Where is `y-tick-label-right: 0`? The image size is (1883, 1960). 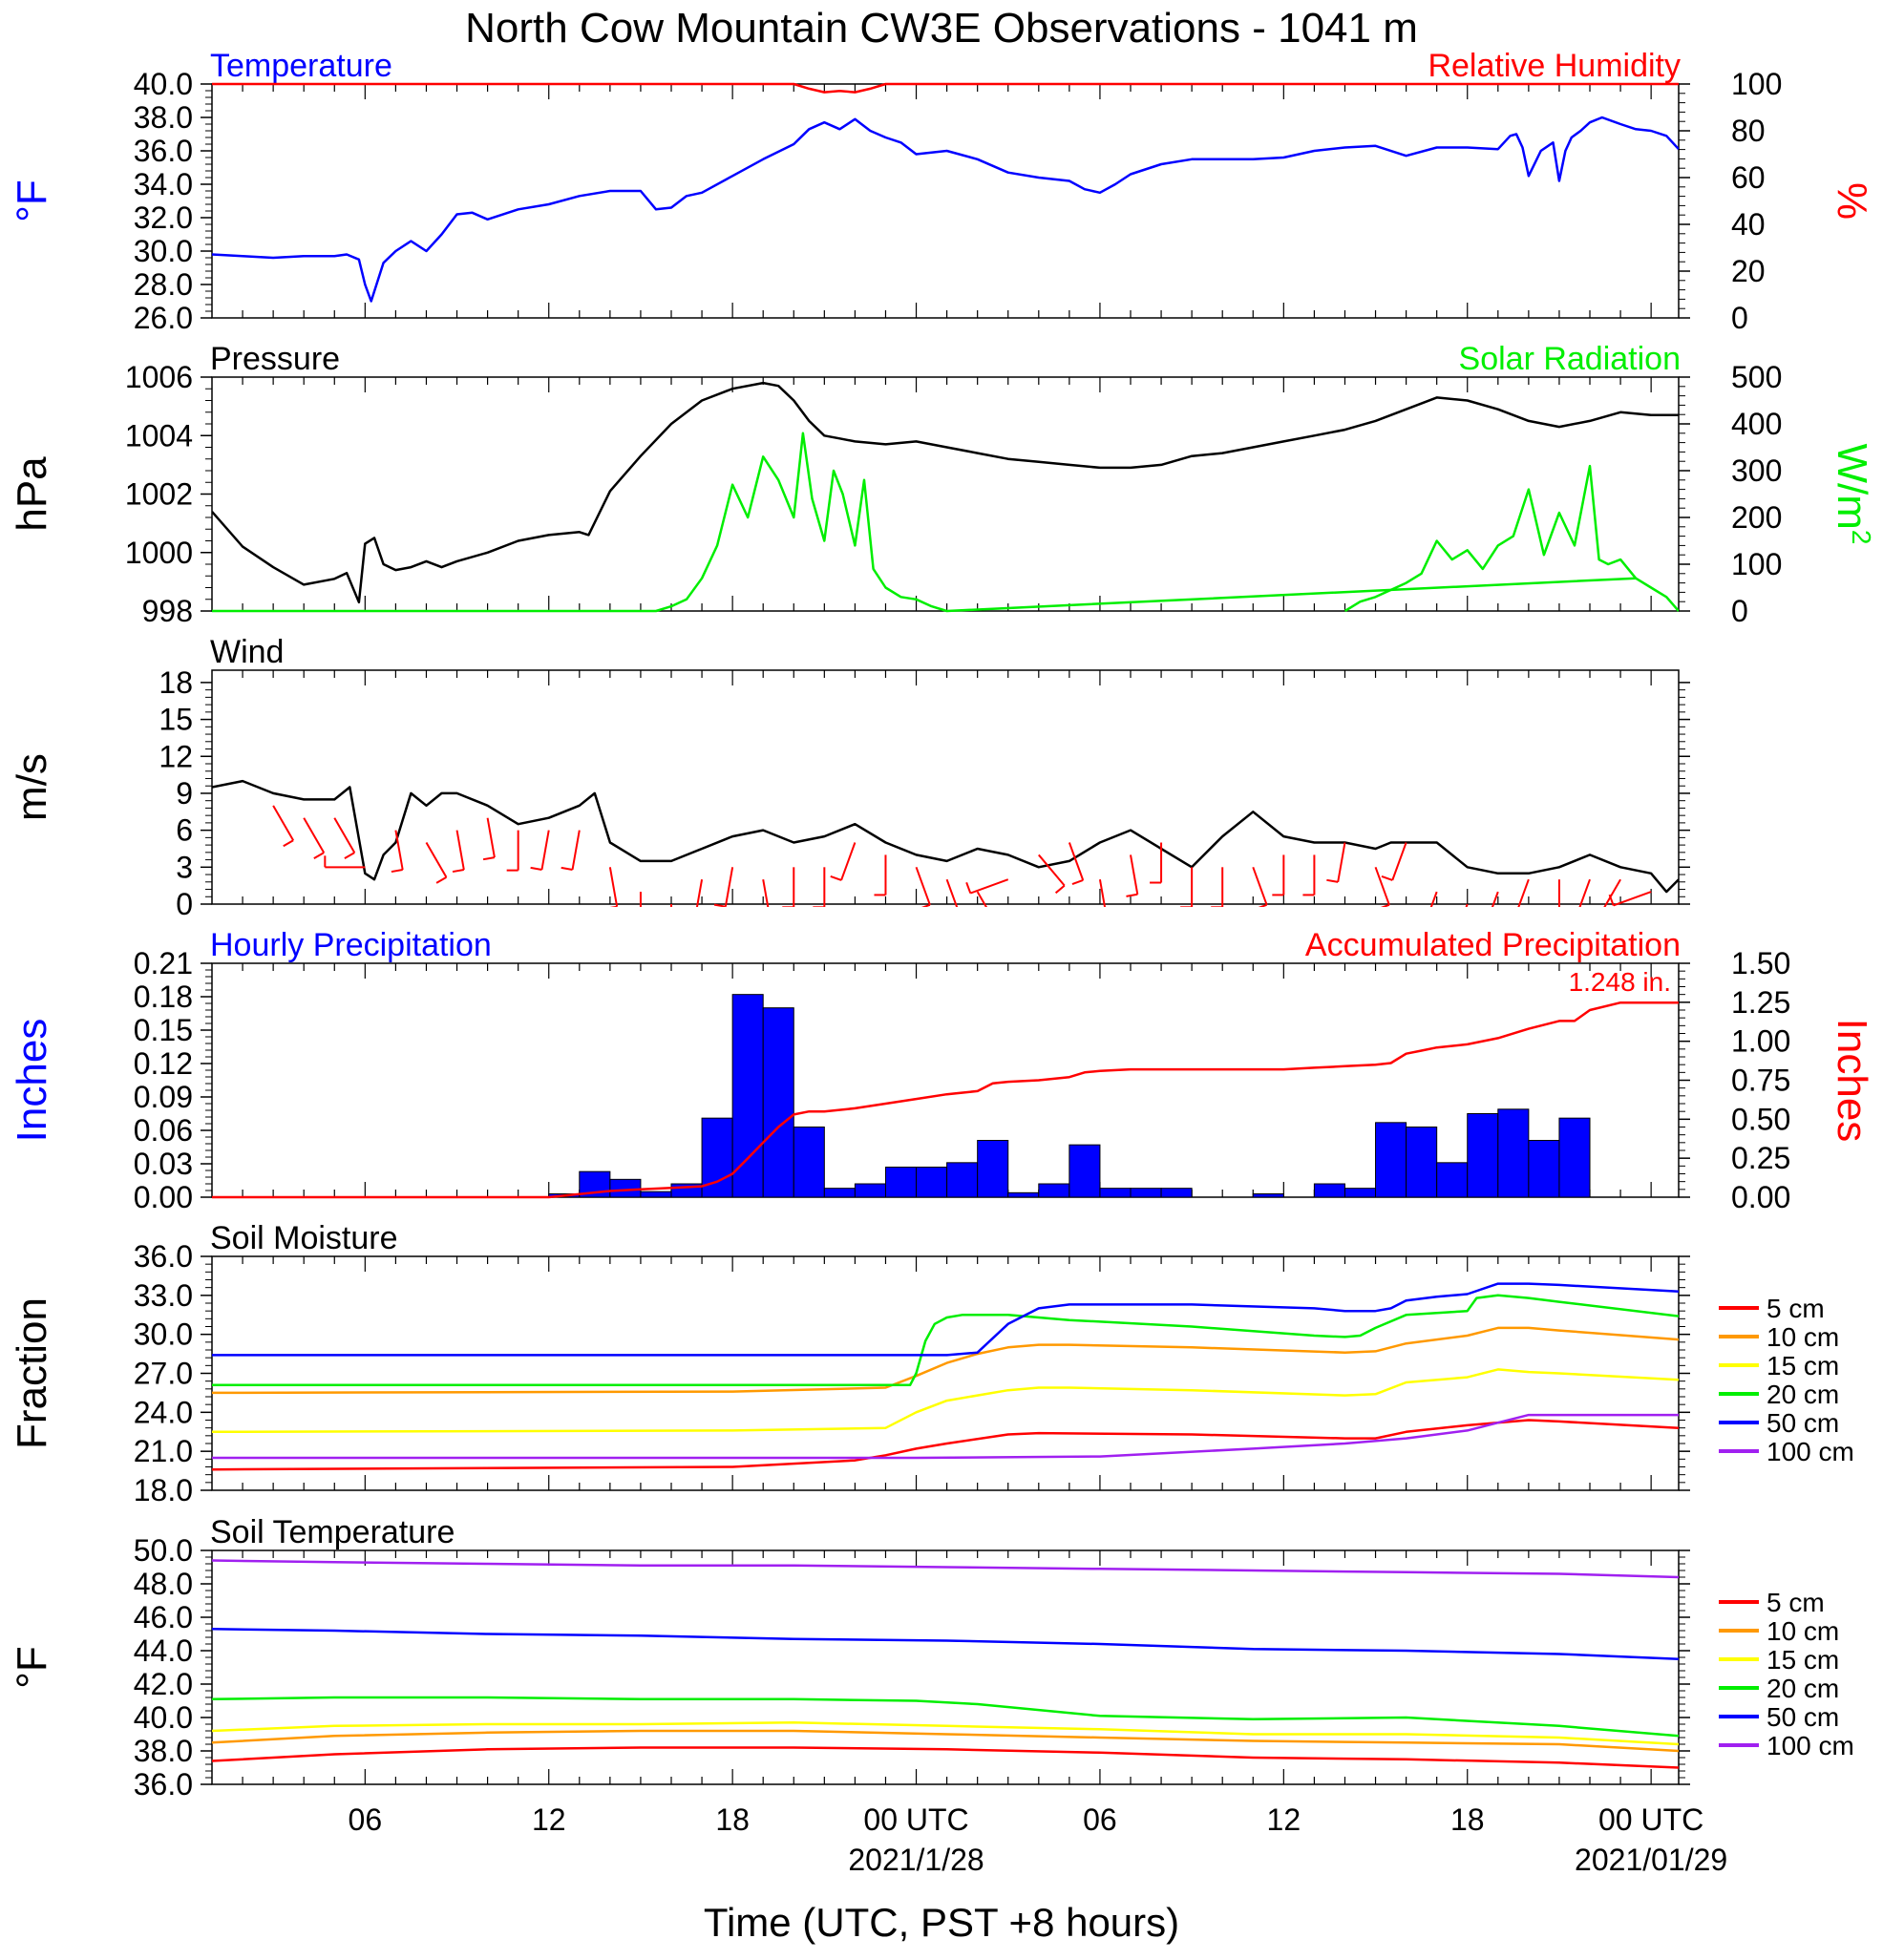
y-tick-label-right: 0 is located at coordinates (1739, 318).